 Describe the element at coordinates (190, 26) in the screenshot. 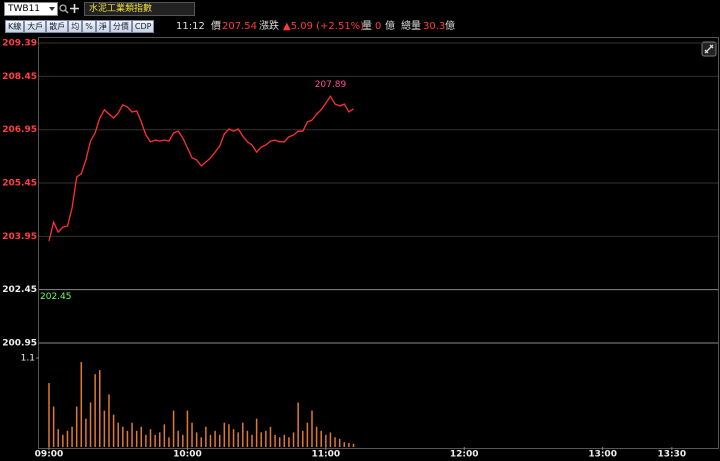

I see `quote-time: 11:12` at that location.